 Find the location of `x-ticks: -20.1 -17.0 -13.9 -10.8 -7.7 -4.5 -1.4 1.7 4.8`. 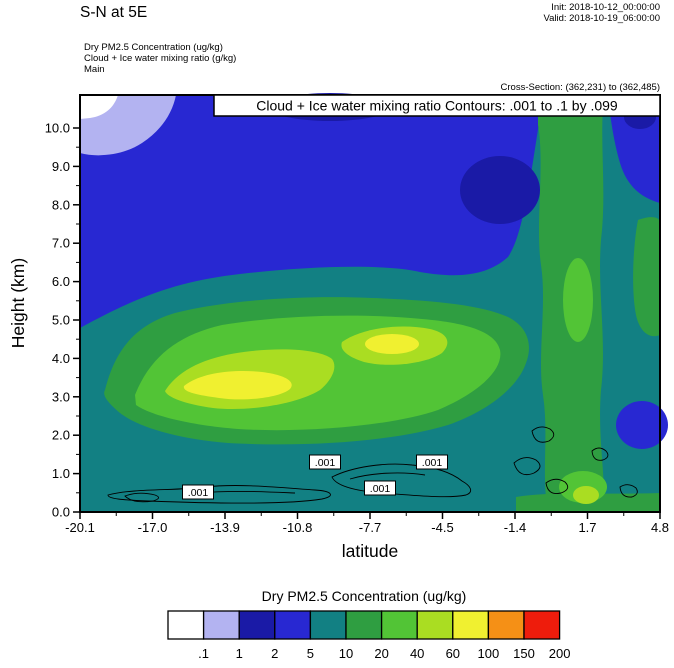

x-ticks: -20.1 -17.0 -13.9 -10.8 -7.7 -4.5 -1.4 1.7 4.8 is located at coordinates (367, 523).